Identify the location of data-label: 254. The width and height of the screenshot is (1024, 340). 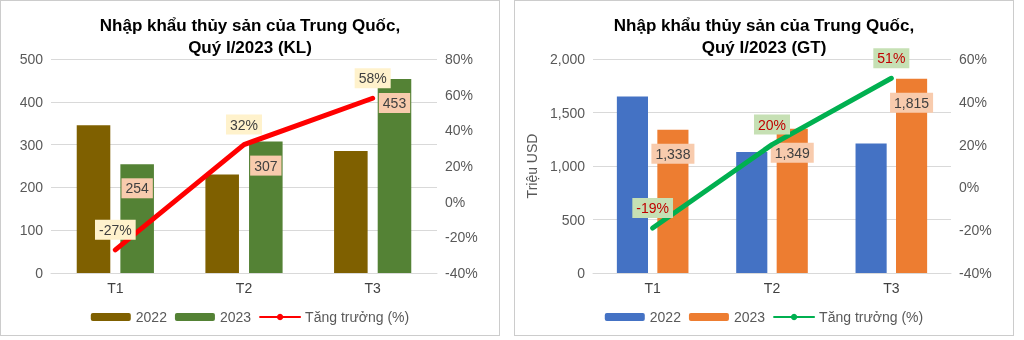
(137, 188).